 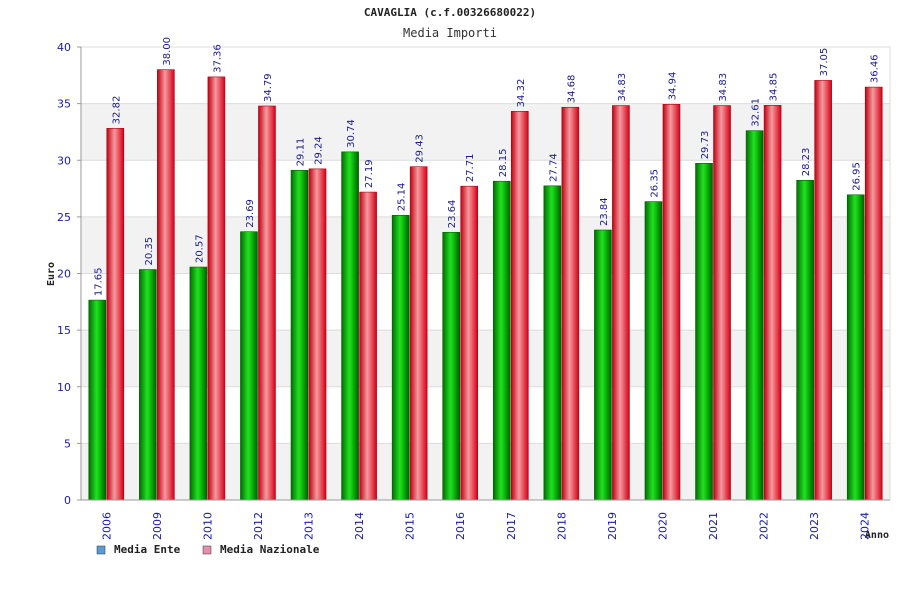 I want to click on y-tick-label: 25, so click(x=64, y=217).